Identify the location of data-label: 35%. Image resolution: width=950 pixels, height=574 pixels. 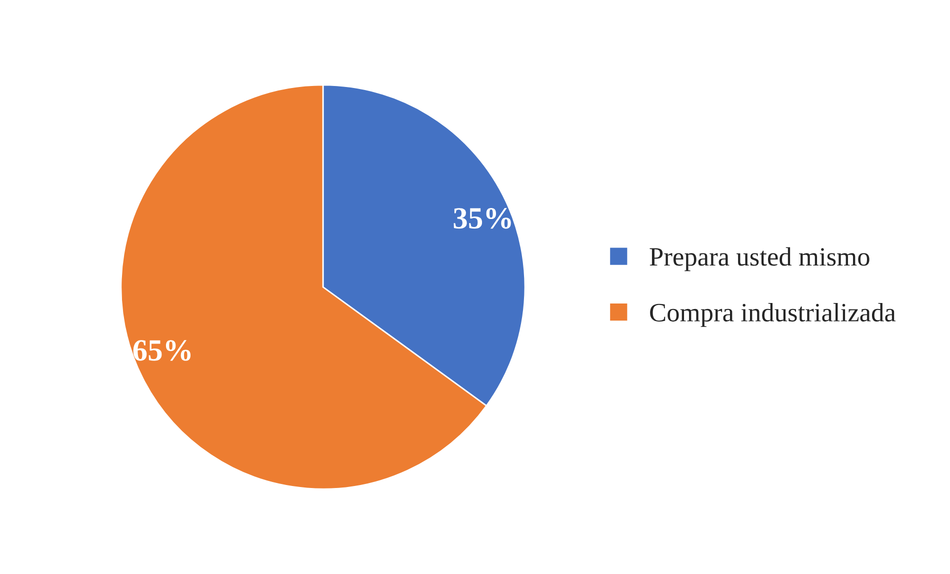
(482, 218).